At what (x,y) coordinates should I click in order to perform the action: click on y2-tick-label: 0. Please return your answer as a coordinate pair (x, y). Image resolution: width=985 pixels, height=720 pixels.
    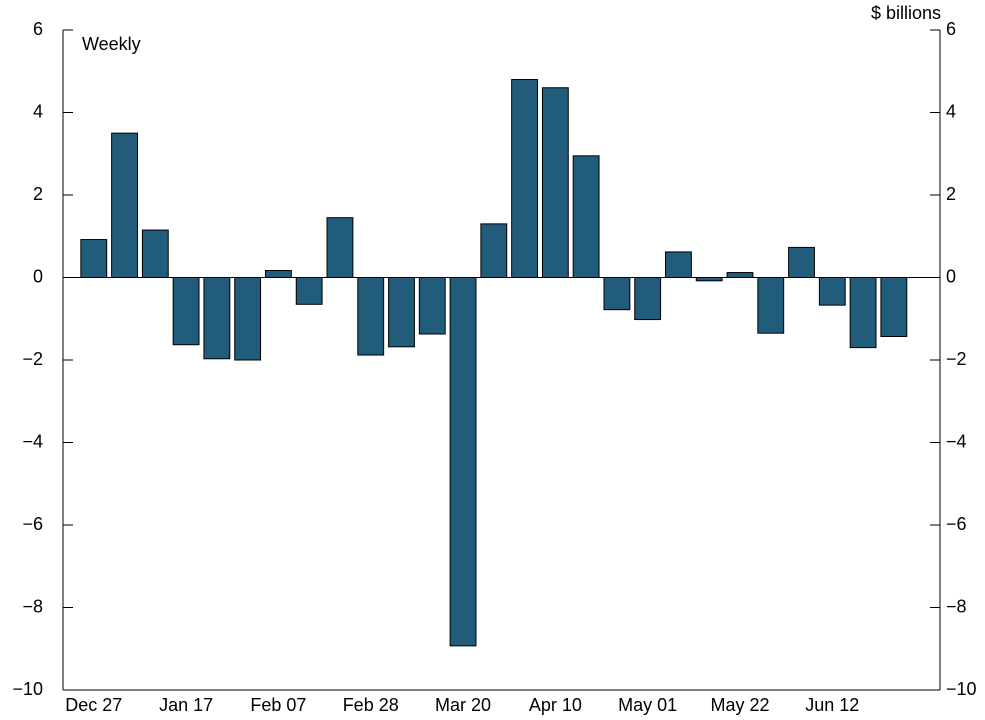
    Looking at the image, I should click on (951, 276).